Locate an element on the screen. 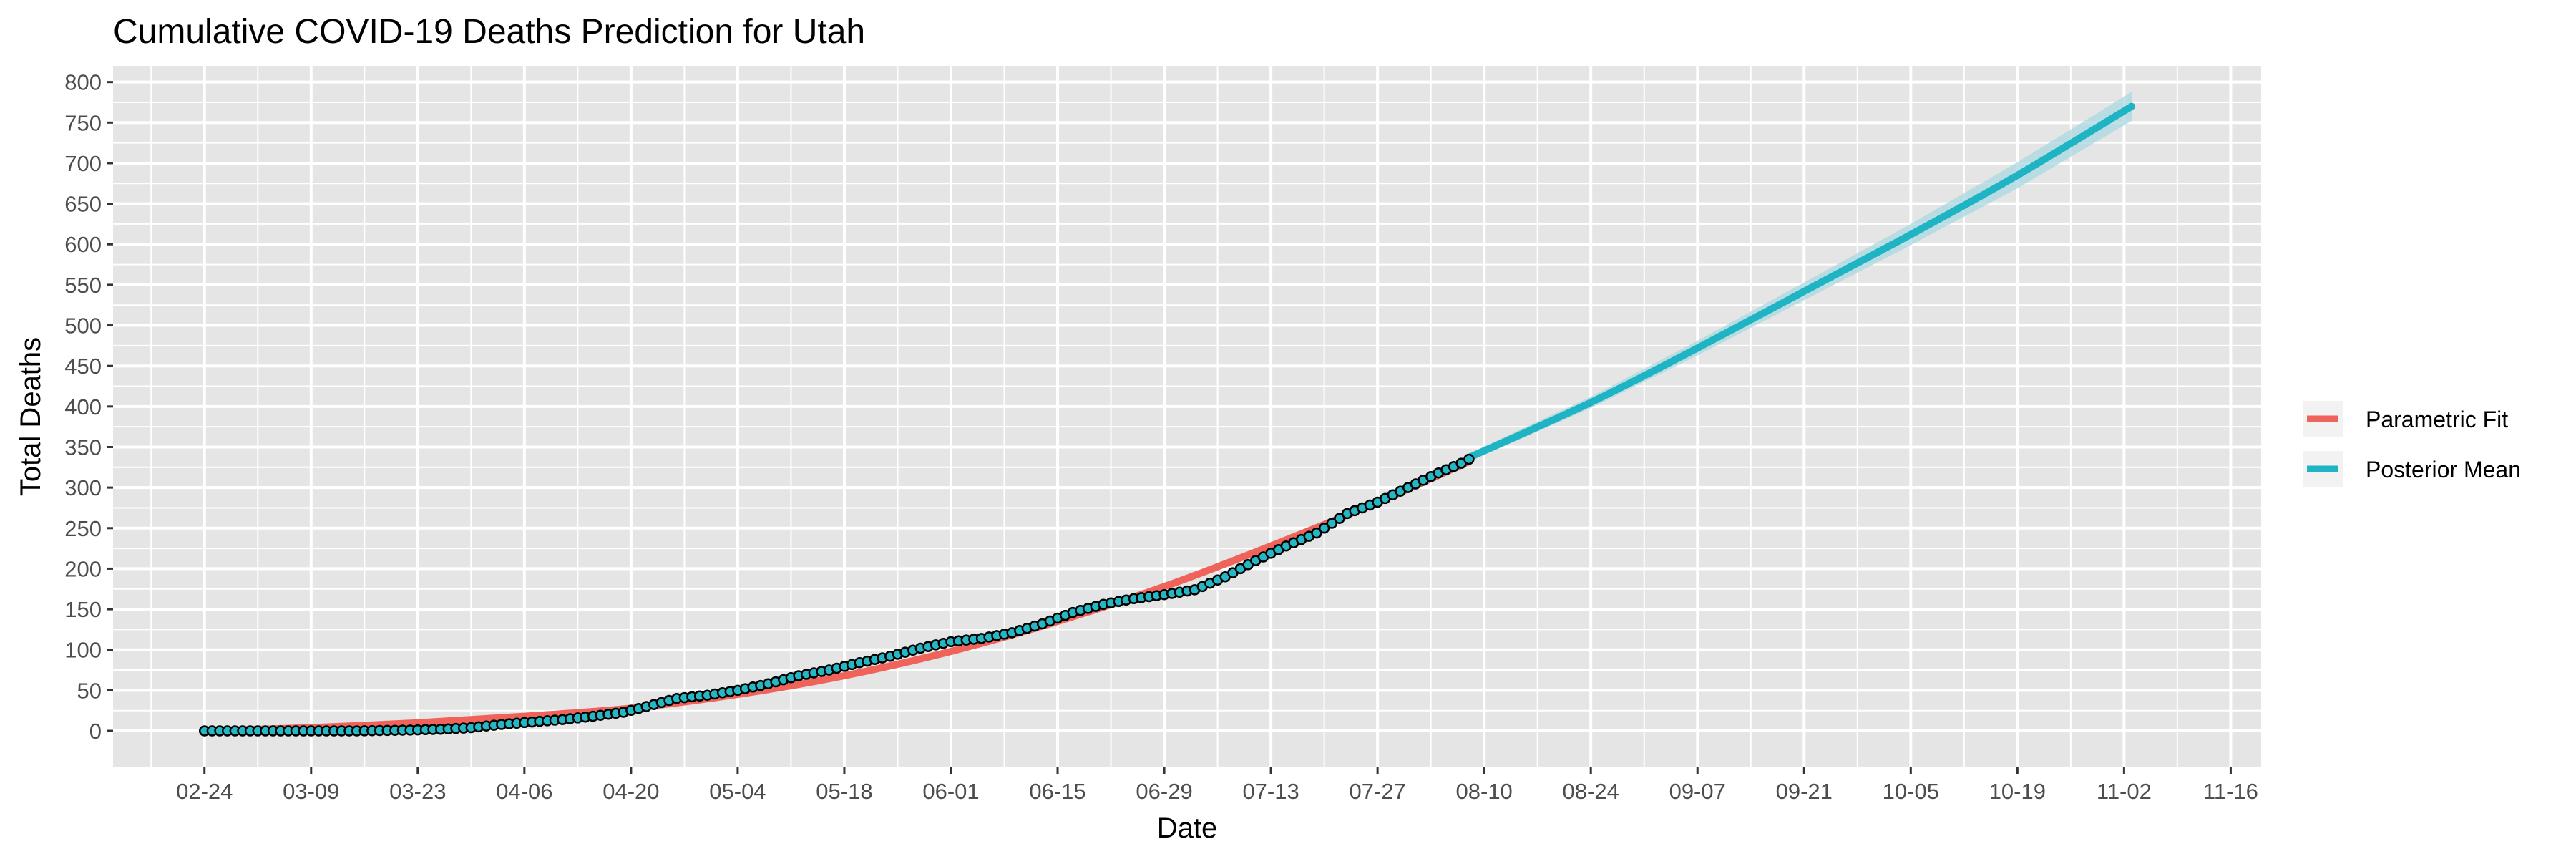  y-tick-label: 500 is located at coordinates (83, 326).